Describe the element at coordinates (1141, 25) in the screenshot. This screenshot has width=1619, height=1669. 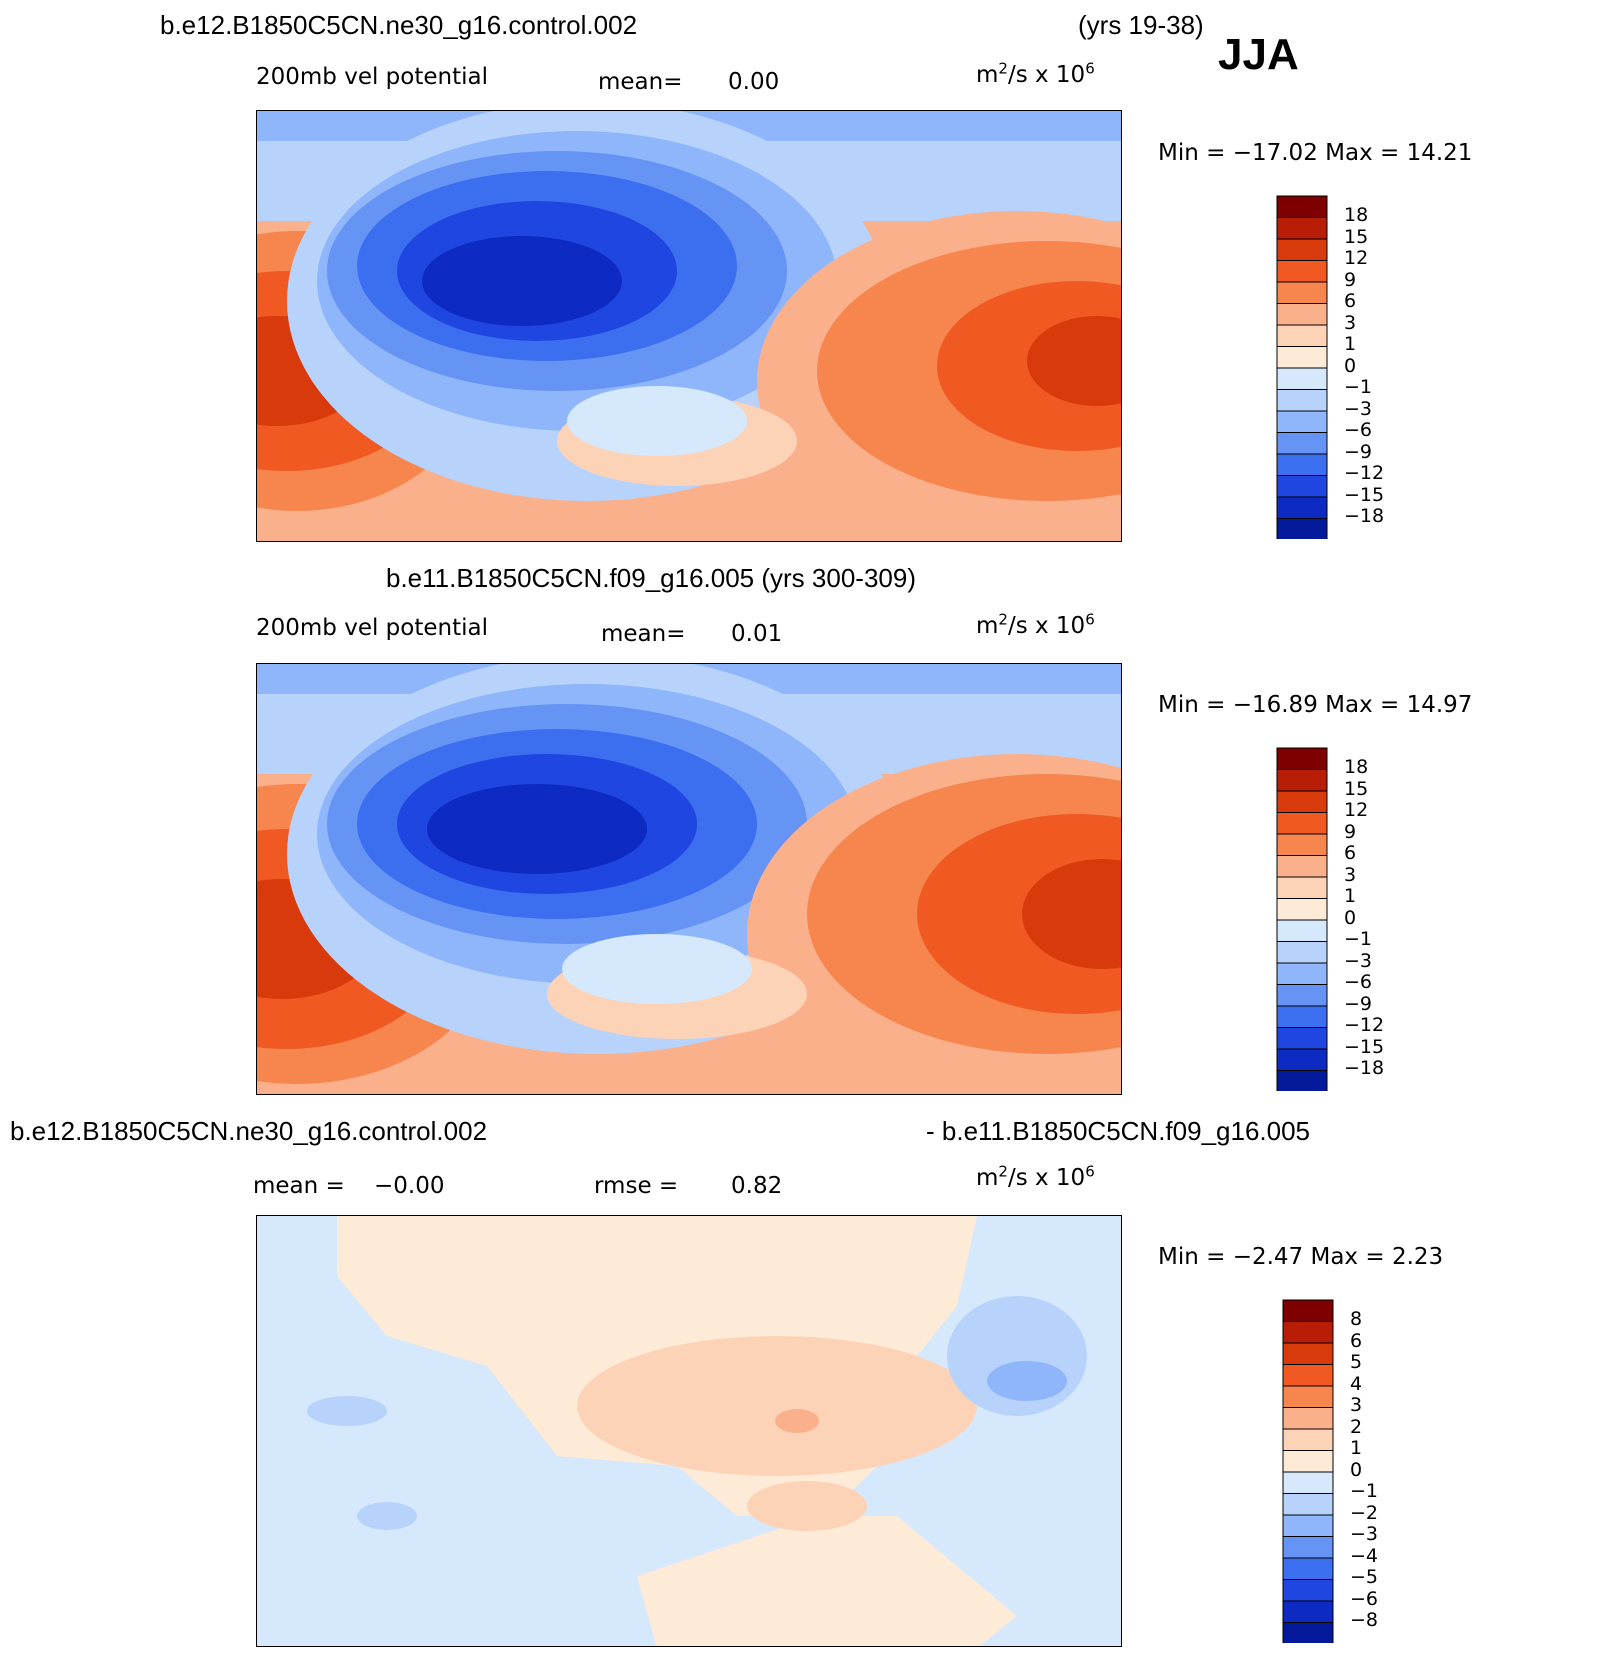
I see `years-label: (yrs 19-38)` at that location.